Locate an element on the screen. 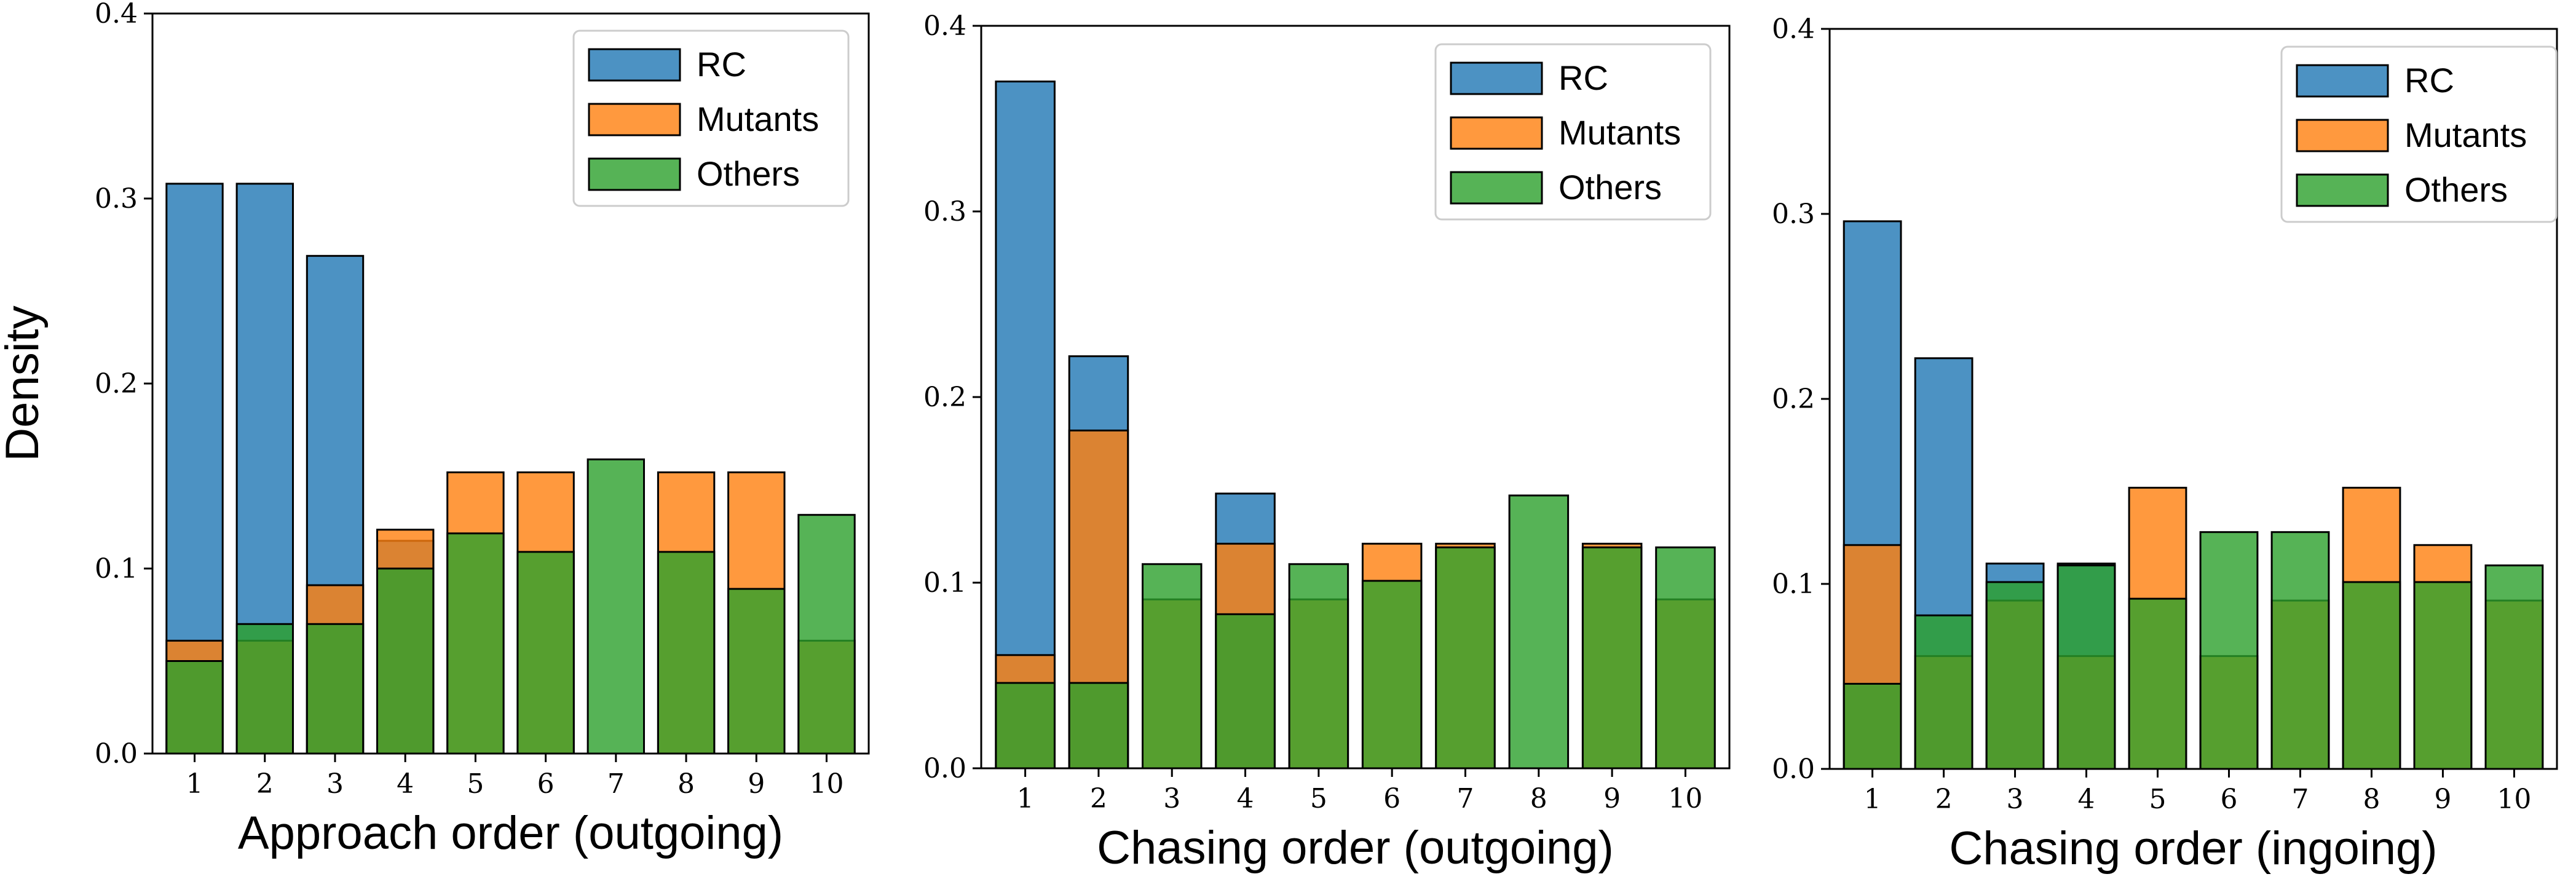  x-axis-label: Approach order (outgoing) is located at coordinates (511, 833).